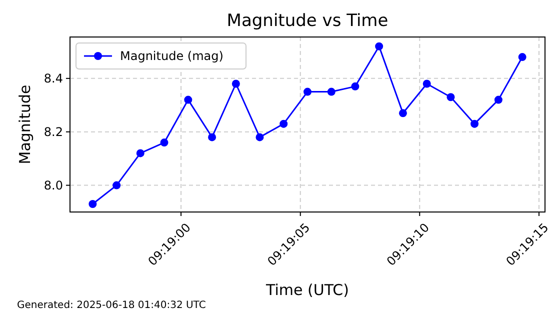  I want to click on text: Generated: 2025-06-18 01:40:32 UTC, so click(111, 305).